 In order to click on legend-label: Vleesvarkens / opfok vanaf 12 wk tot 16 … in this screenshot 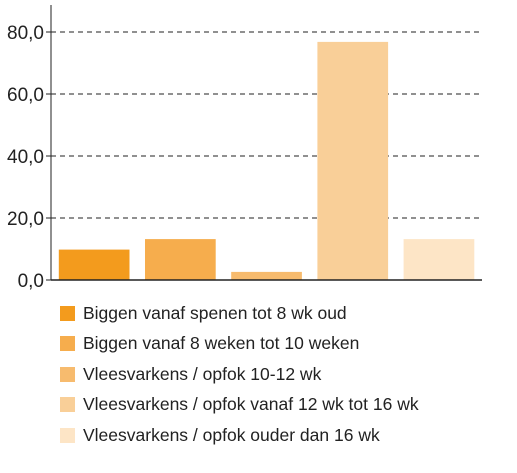, I will do `click(251, 404)`.